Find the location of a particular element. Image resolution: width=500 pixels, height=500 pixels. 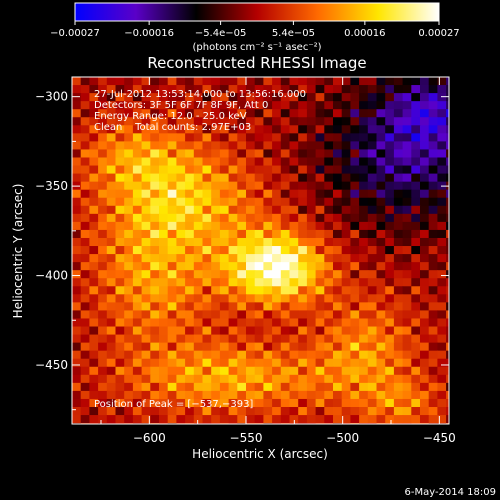

annotation-time-range: 27-Jul-2012 13:53:14.000 to 13:56:16.000 is located at coordinates (200, 94).